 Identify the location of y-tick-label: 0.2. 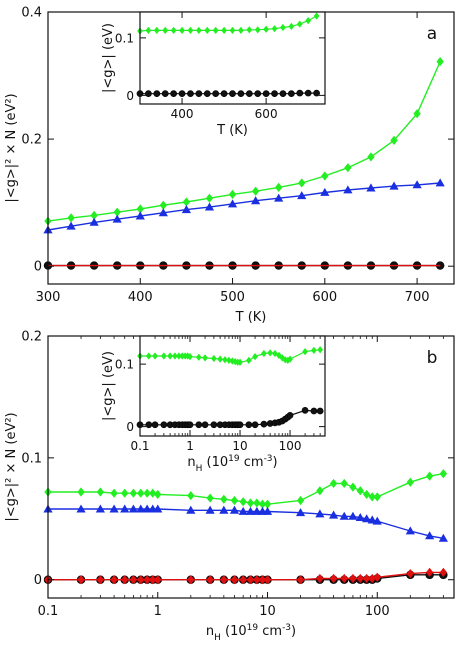
(31, 140).